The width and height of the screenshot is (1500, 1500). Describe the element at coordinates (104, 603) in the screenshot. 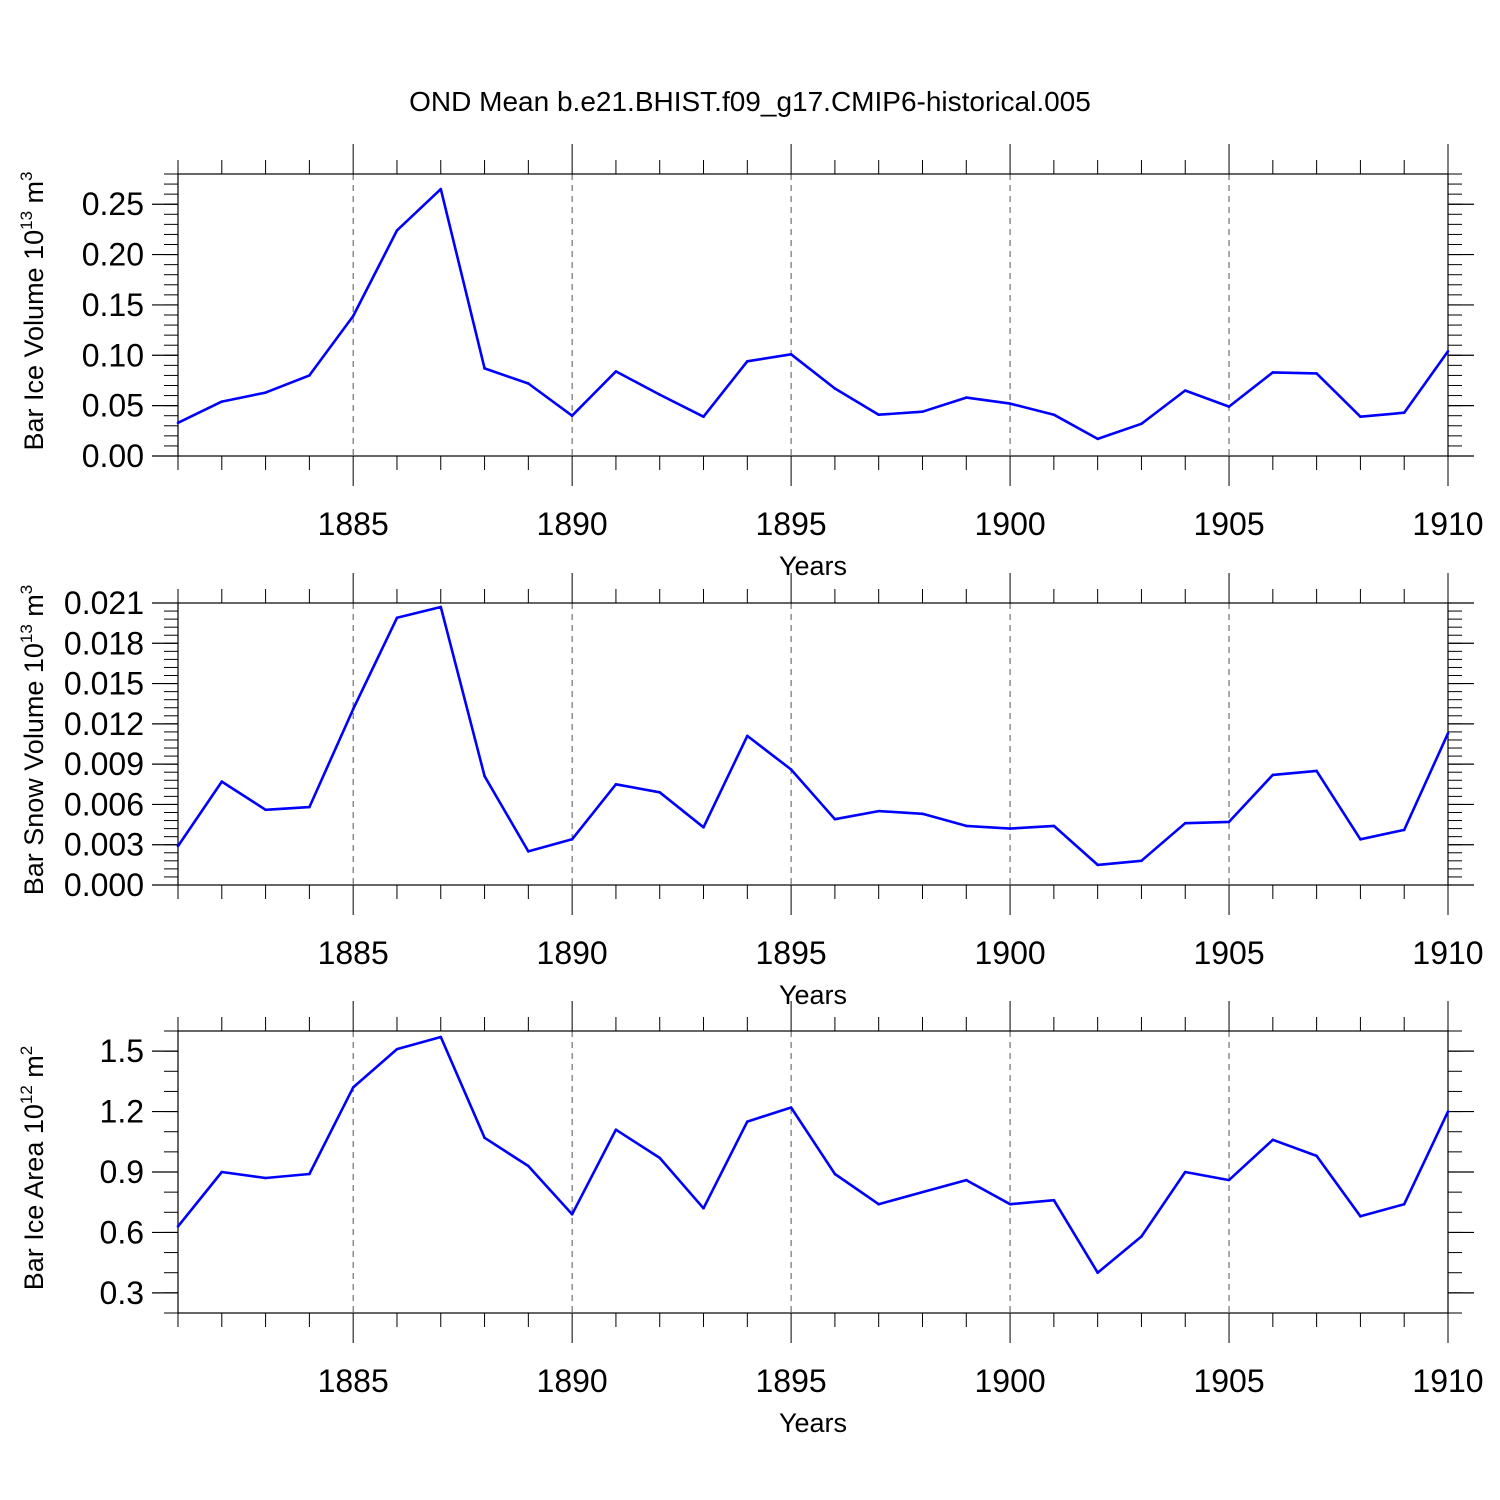

I see `y-tick-label: 0.021` at that location.